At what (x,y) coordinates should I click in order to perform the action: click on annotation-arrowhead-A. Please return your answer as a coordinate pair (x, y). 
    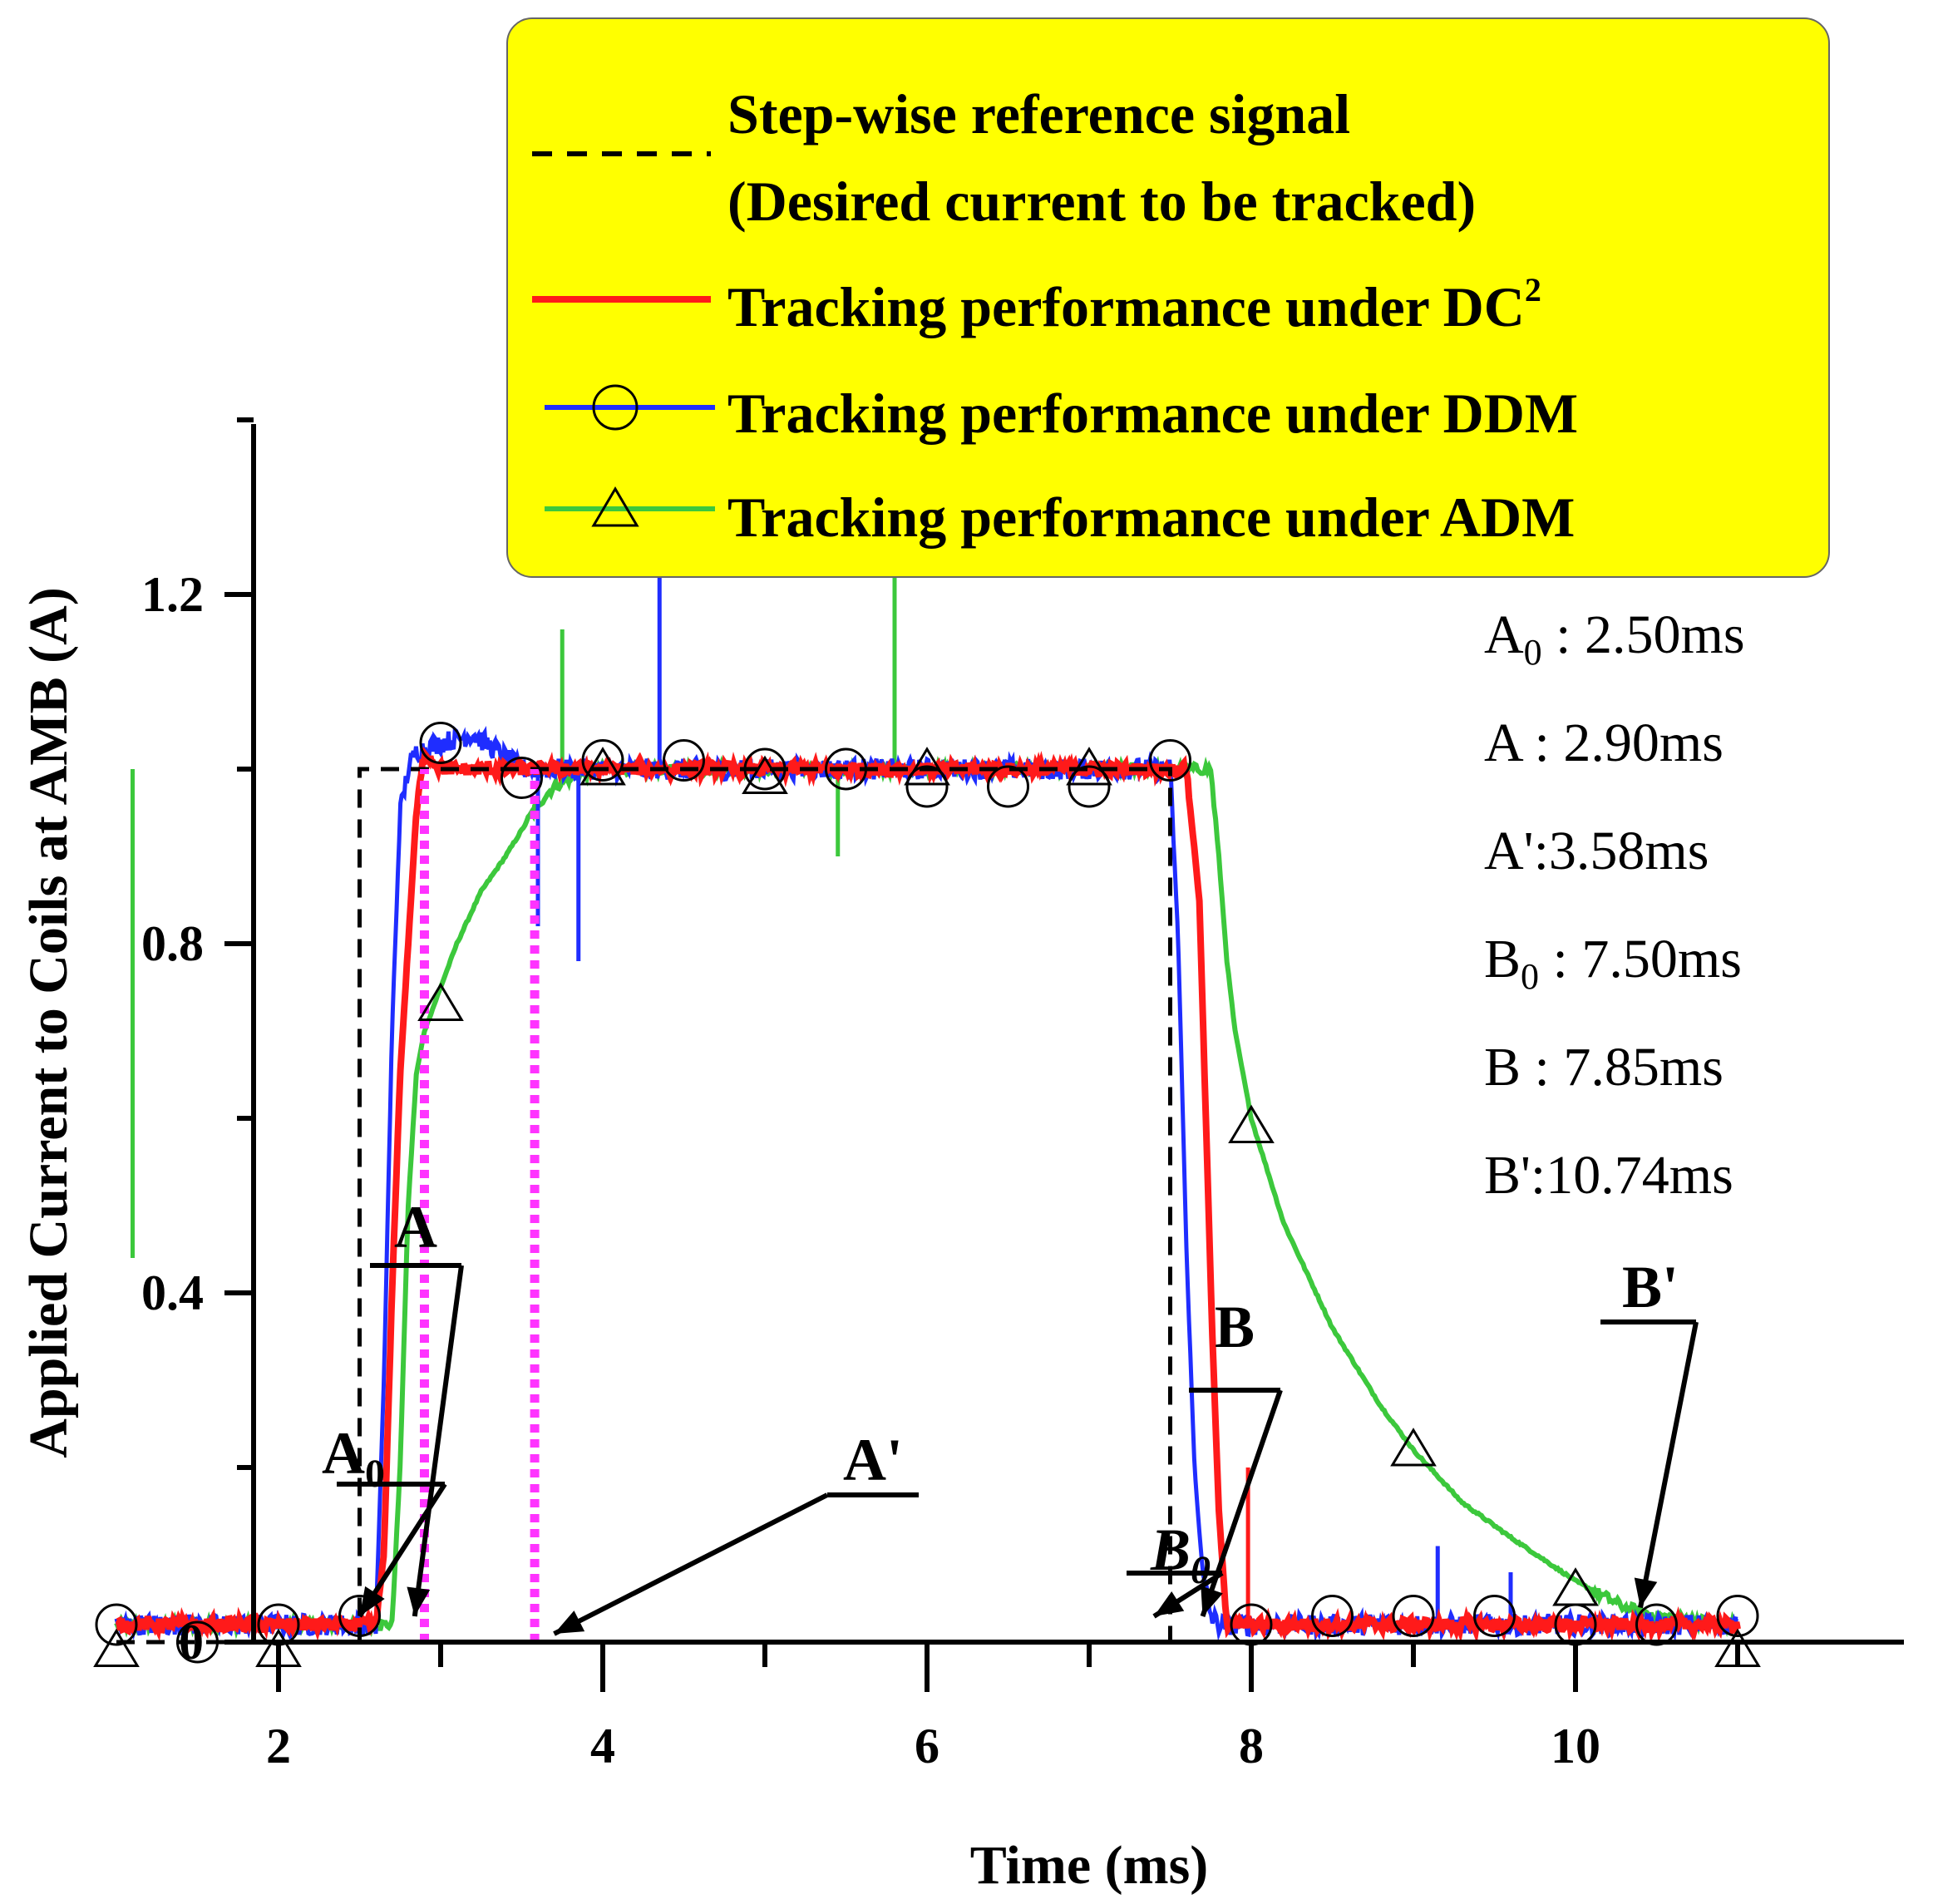
    Looking at the image, I should click on (419, 1601).